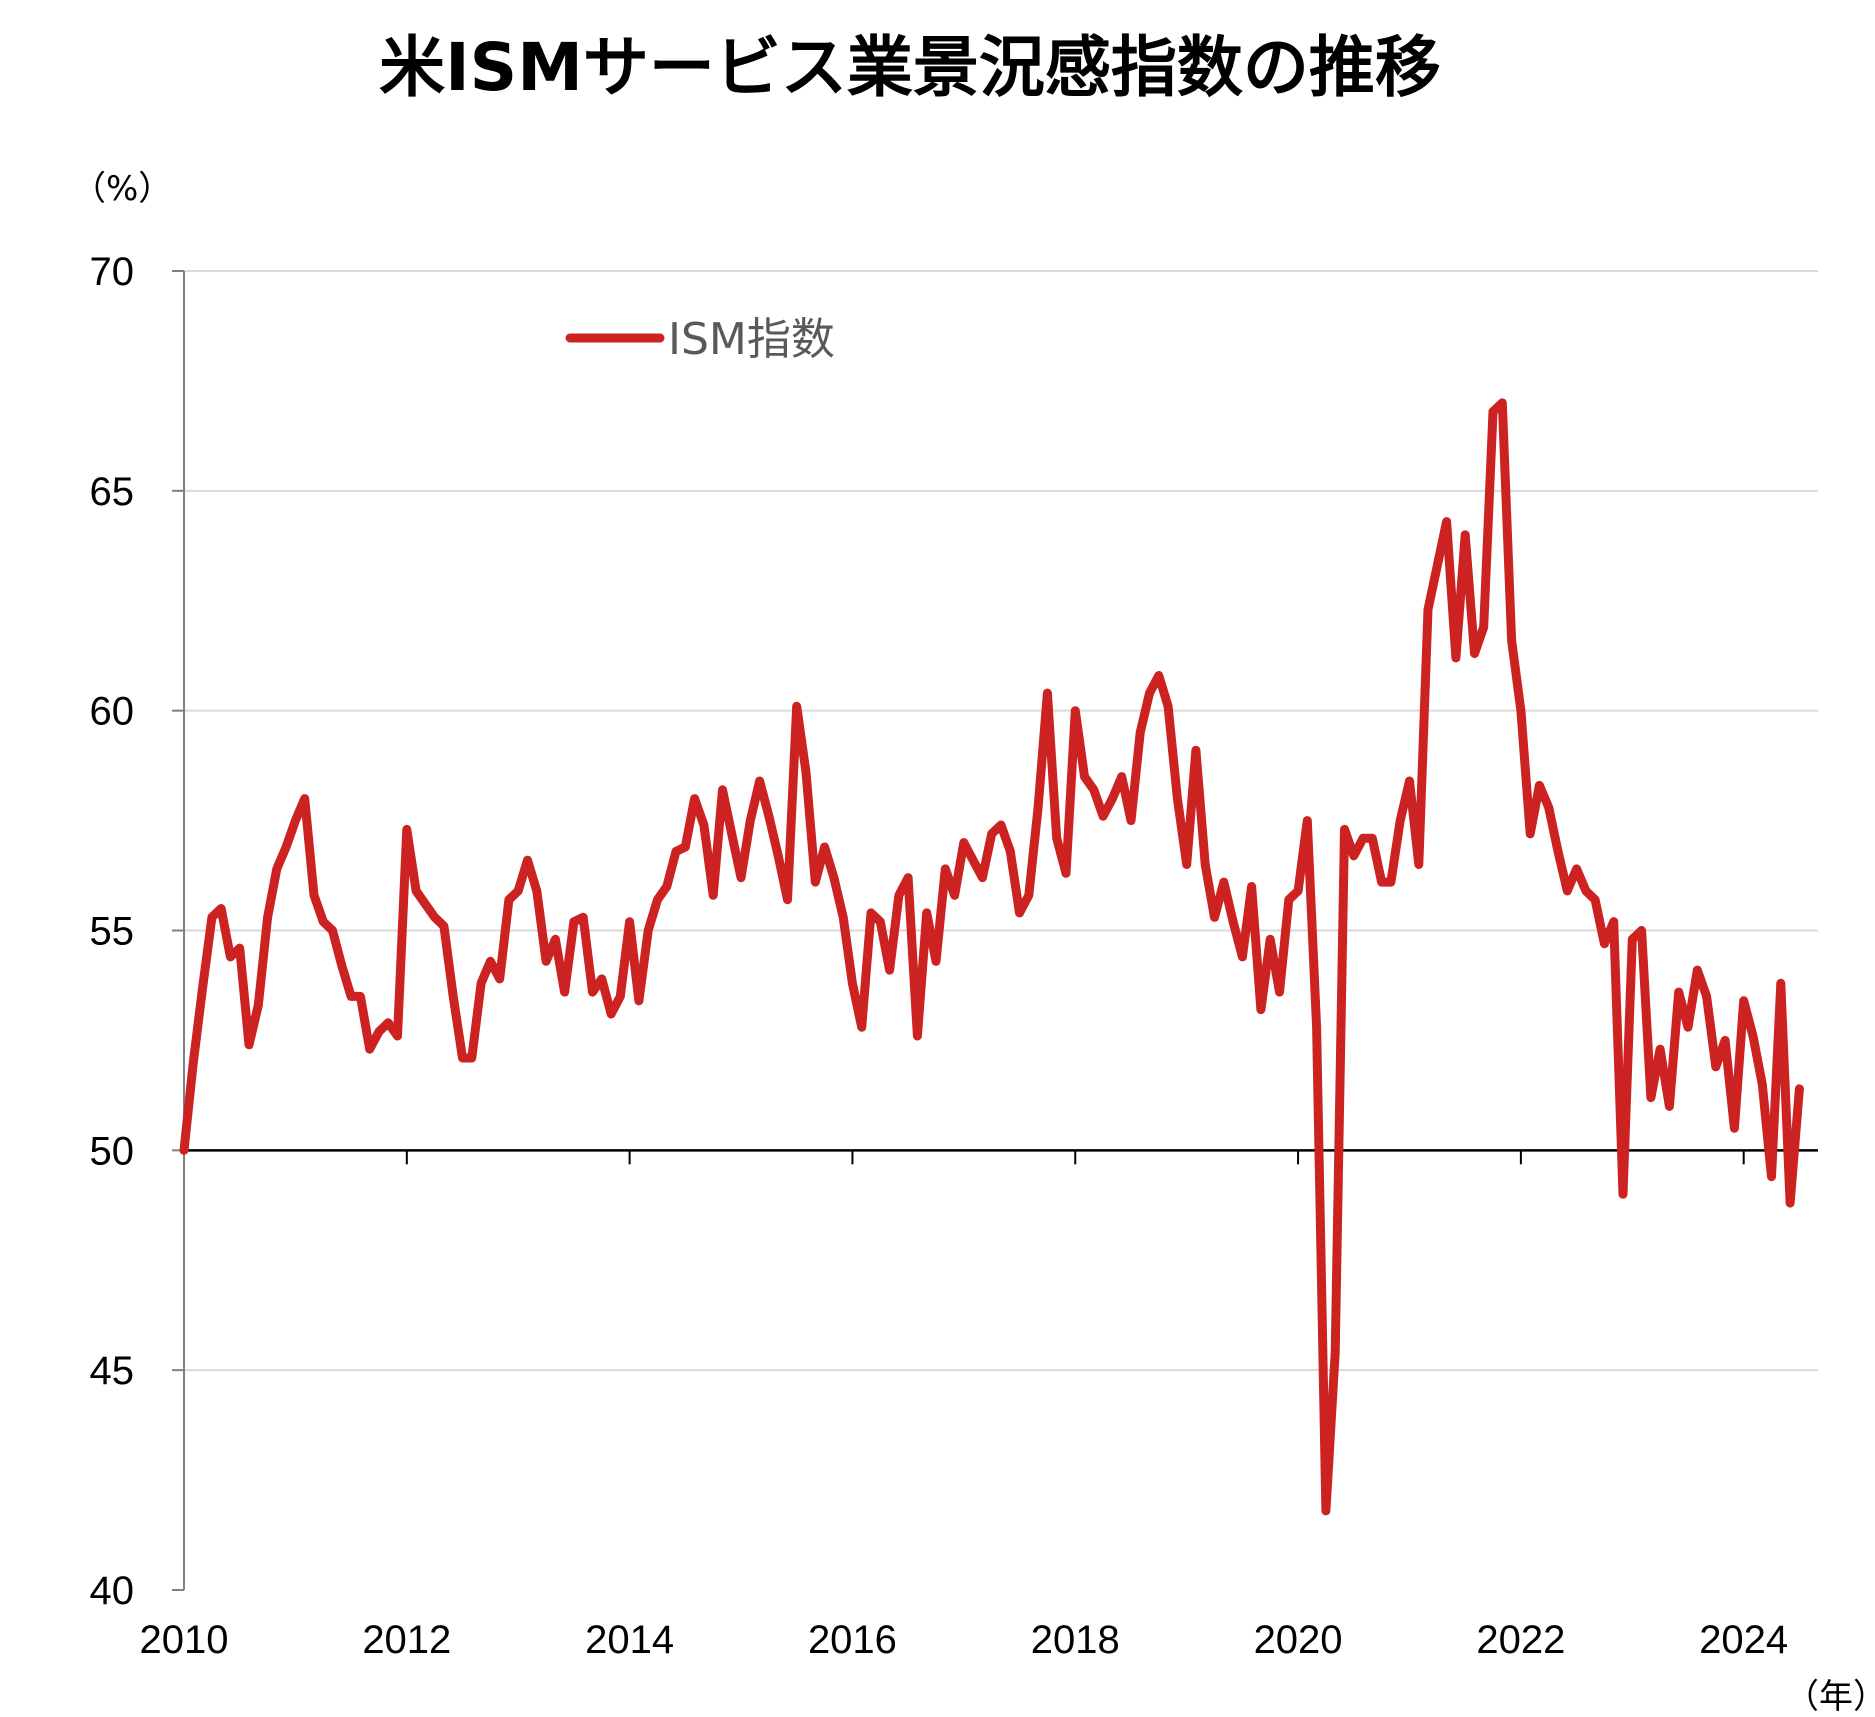  Describe the element at coordinates (122, 189) in the screenshot. I see `y-axis-unit-label: （%）` at that location.